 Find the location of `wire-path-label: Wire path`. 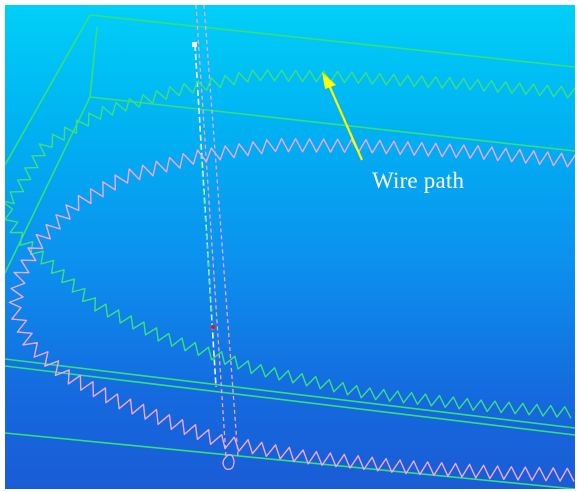

wire-path-label: Wire path is located at coordinates (418, 180).